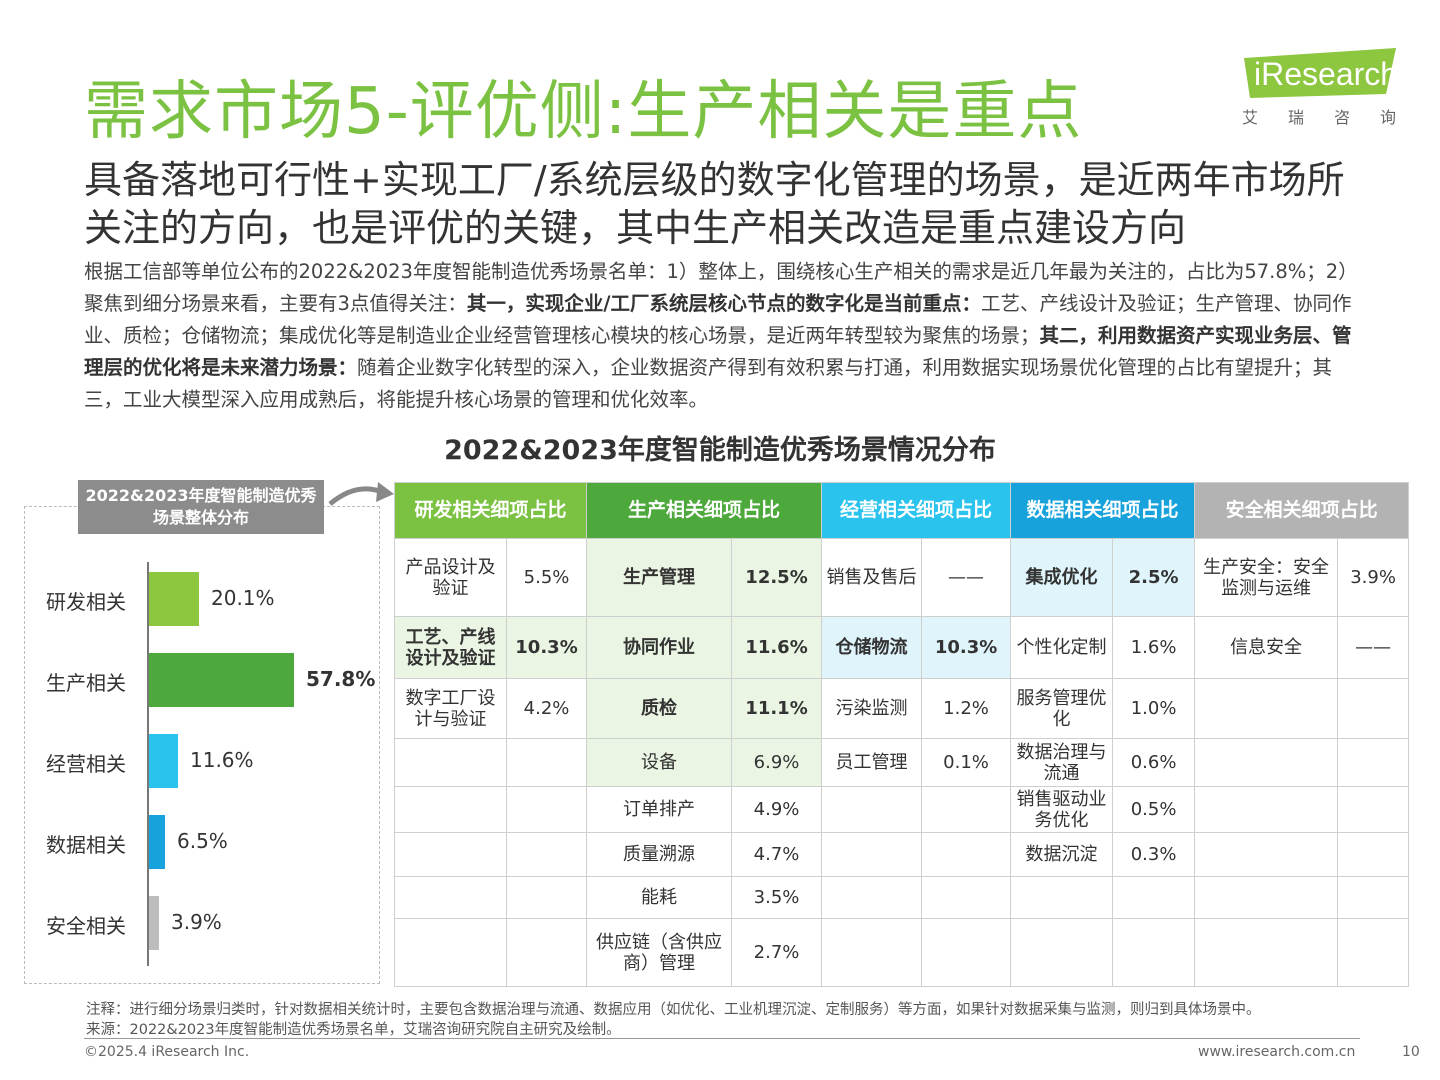  I want to click on table-row: 数字工厂设计与验证 4.2% 质检 11.1% 污染监测 1.2% 服务管理优化 1.0%, so click(902, 708).